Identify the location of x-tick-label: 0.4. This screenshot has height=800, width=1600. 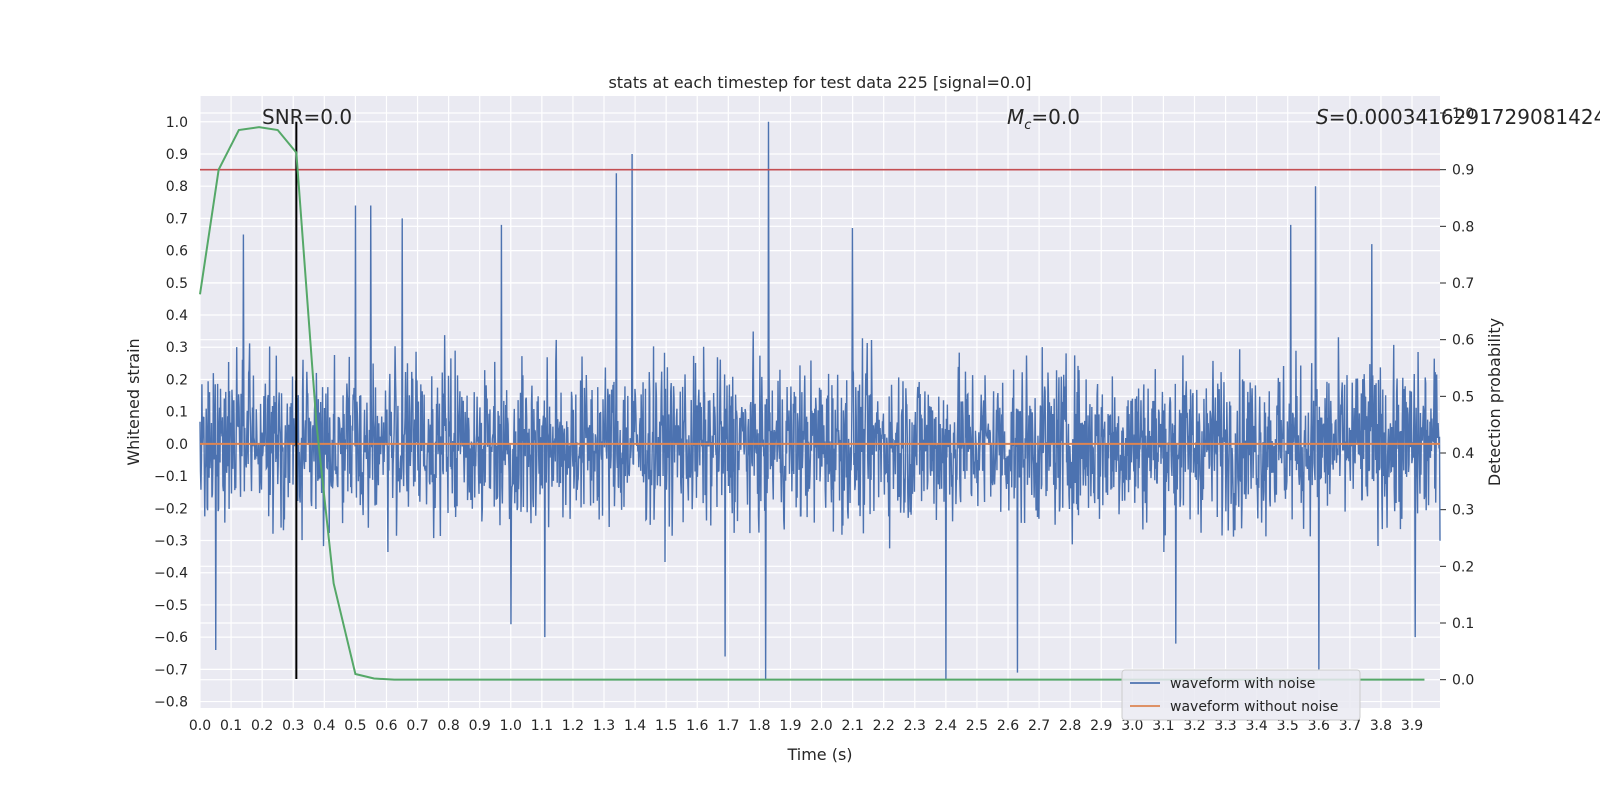
(324, 726).